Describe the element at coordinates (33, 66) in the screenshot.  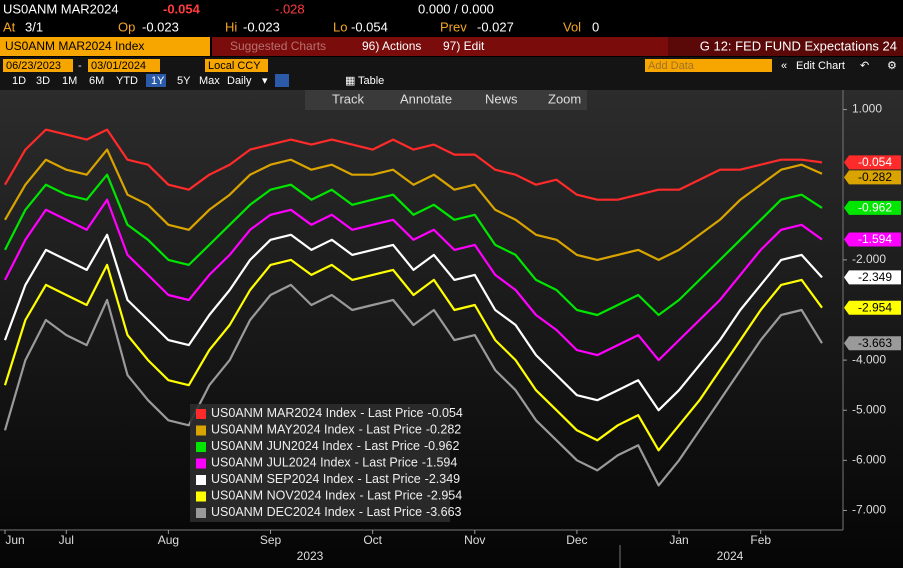
I see `start-date: 06/23/2023` at that location.